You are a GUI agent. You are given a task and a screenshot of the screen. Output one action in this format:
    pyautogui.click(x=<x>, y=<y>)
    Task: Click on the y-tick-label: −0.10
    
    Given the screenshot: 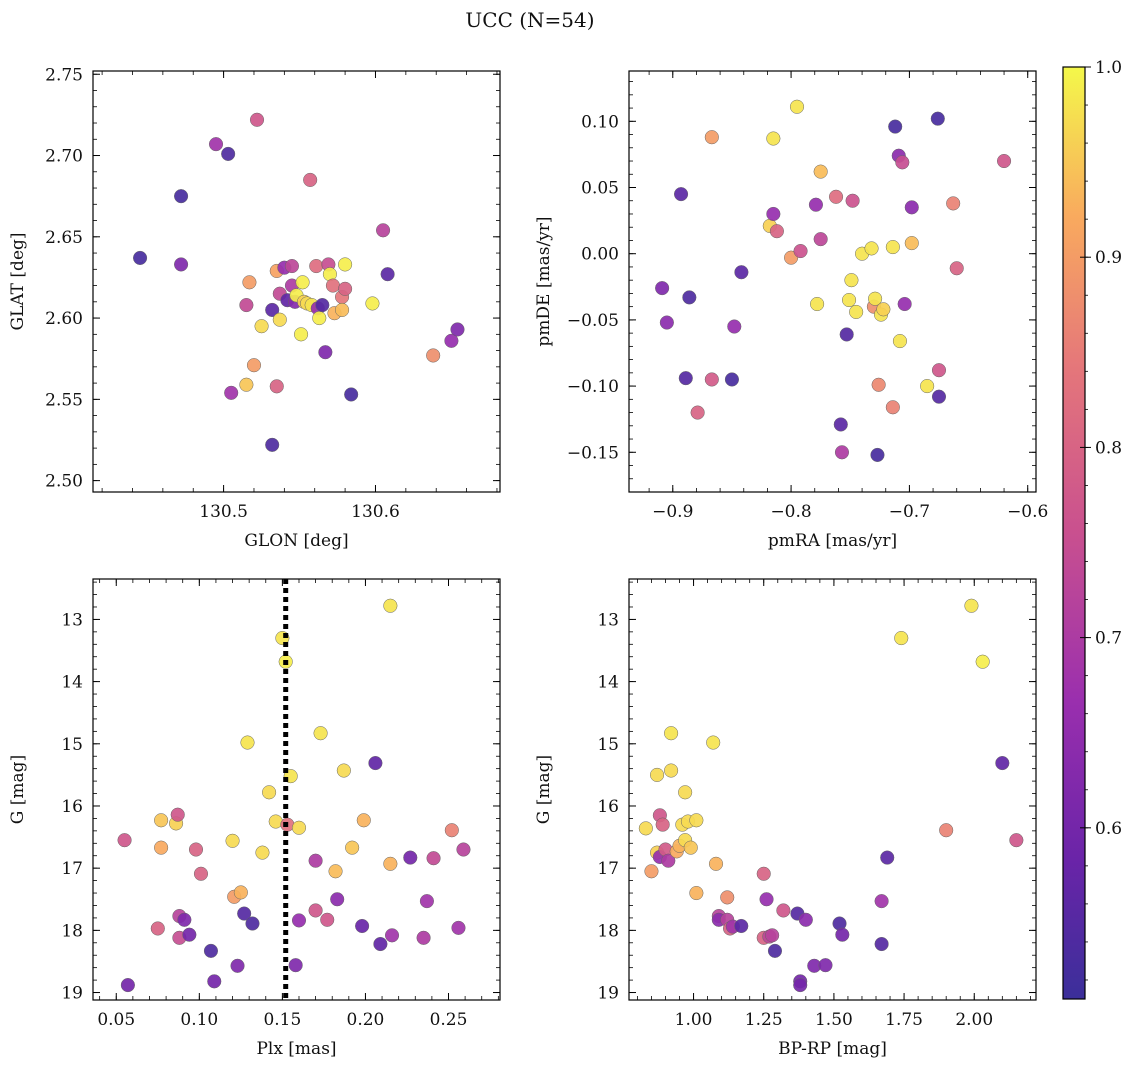 What is the action you would take?
    pyautogui.click(x=593, y=387)
    